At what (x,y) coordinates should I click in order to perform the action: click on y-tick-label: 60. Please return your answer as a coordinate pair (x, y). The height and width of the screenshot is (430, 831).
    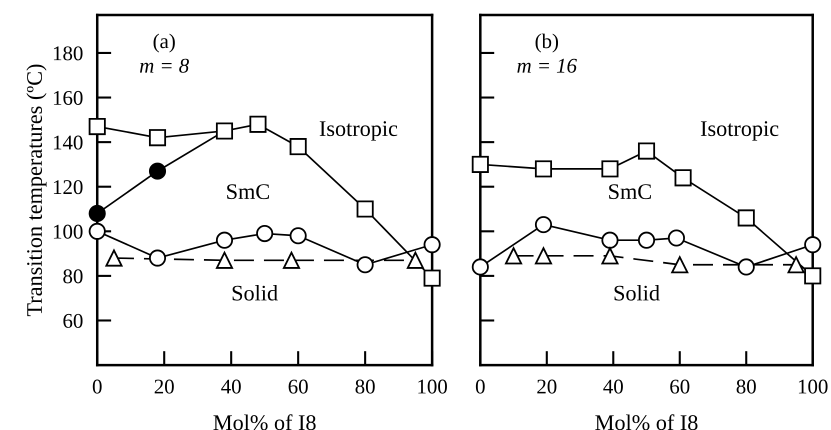
    Looking at the image, I should click on (73, 321).